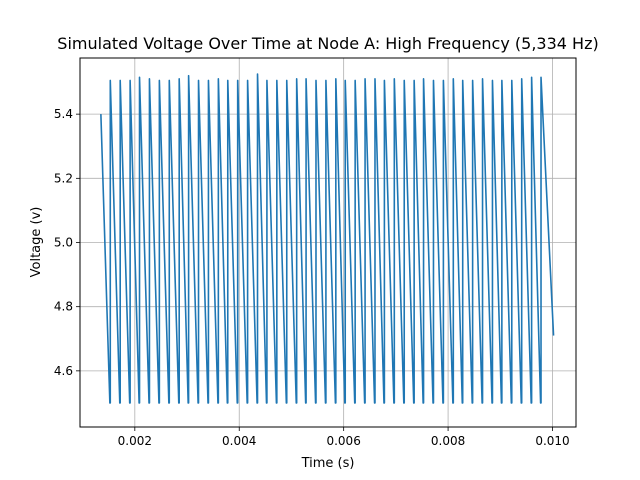  I want to click on y-axis: 4.6 4.8 5.0 5.2 5.4, so click(67, 242).